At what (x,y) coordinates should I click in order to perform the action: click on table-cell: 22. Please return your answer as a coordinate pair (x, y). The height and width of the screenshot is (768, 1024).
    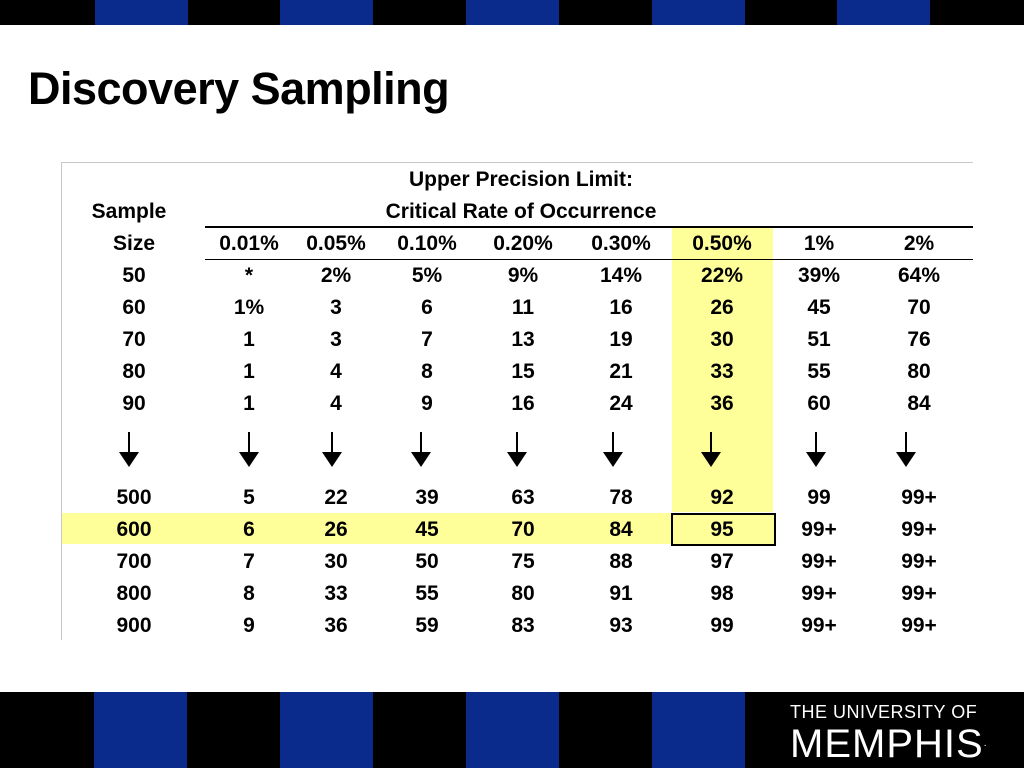
    Looking at the image, I should click on (336, 497).